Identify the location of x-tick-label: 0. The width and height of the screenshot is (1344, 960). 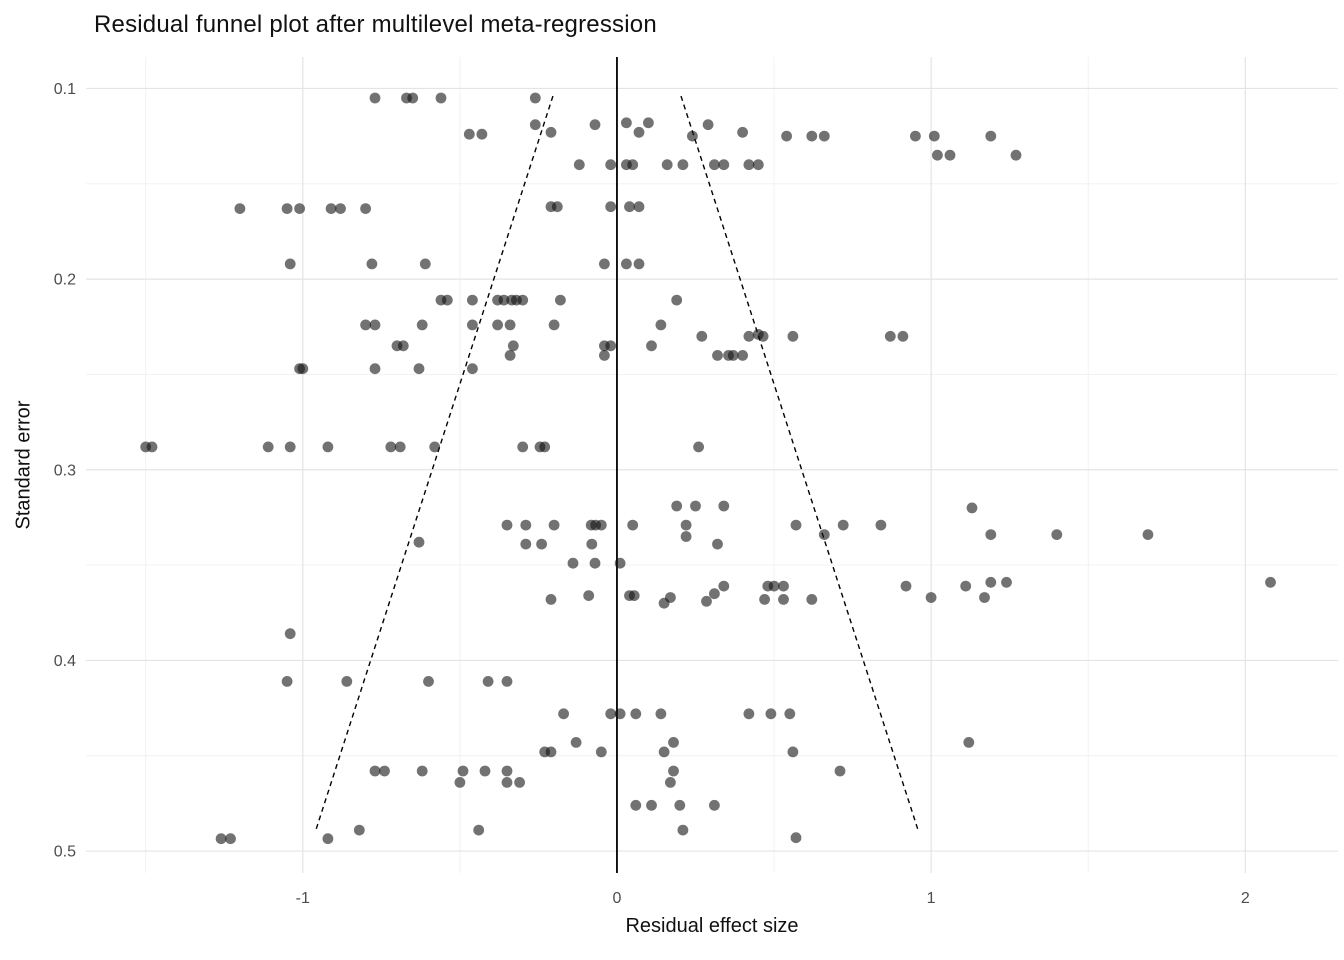
(617, 898).